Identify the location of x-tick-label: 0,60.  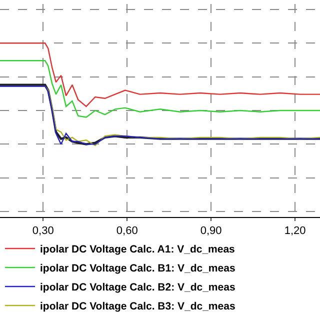
(127, 231).